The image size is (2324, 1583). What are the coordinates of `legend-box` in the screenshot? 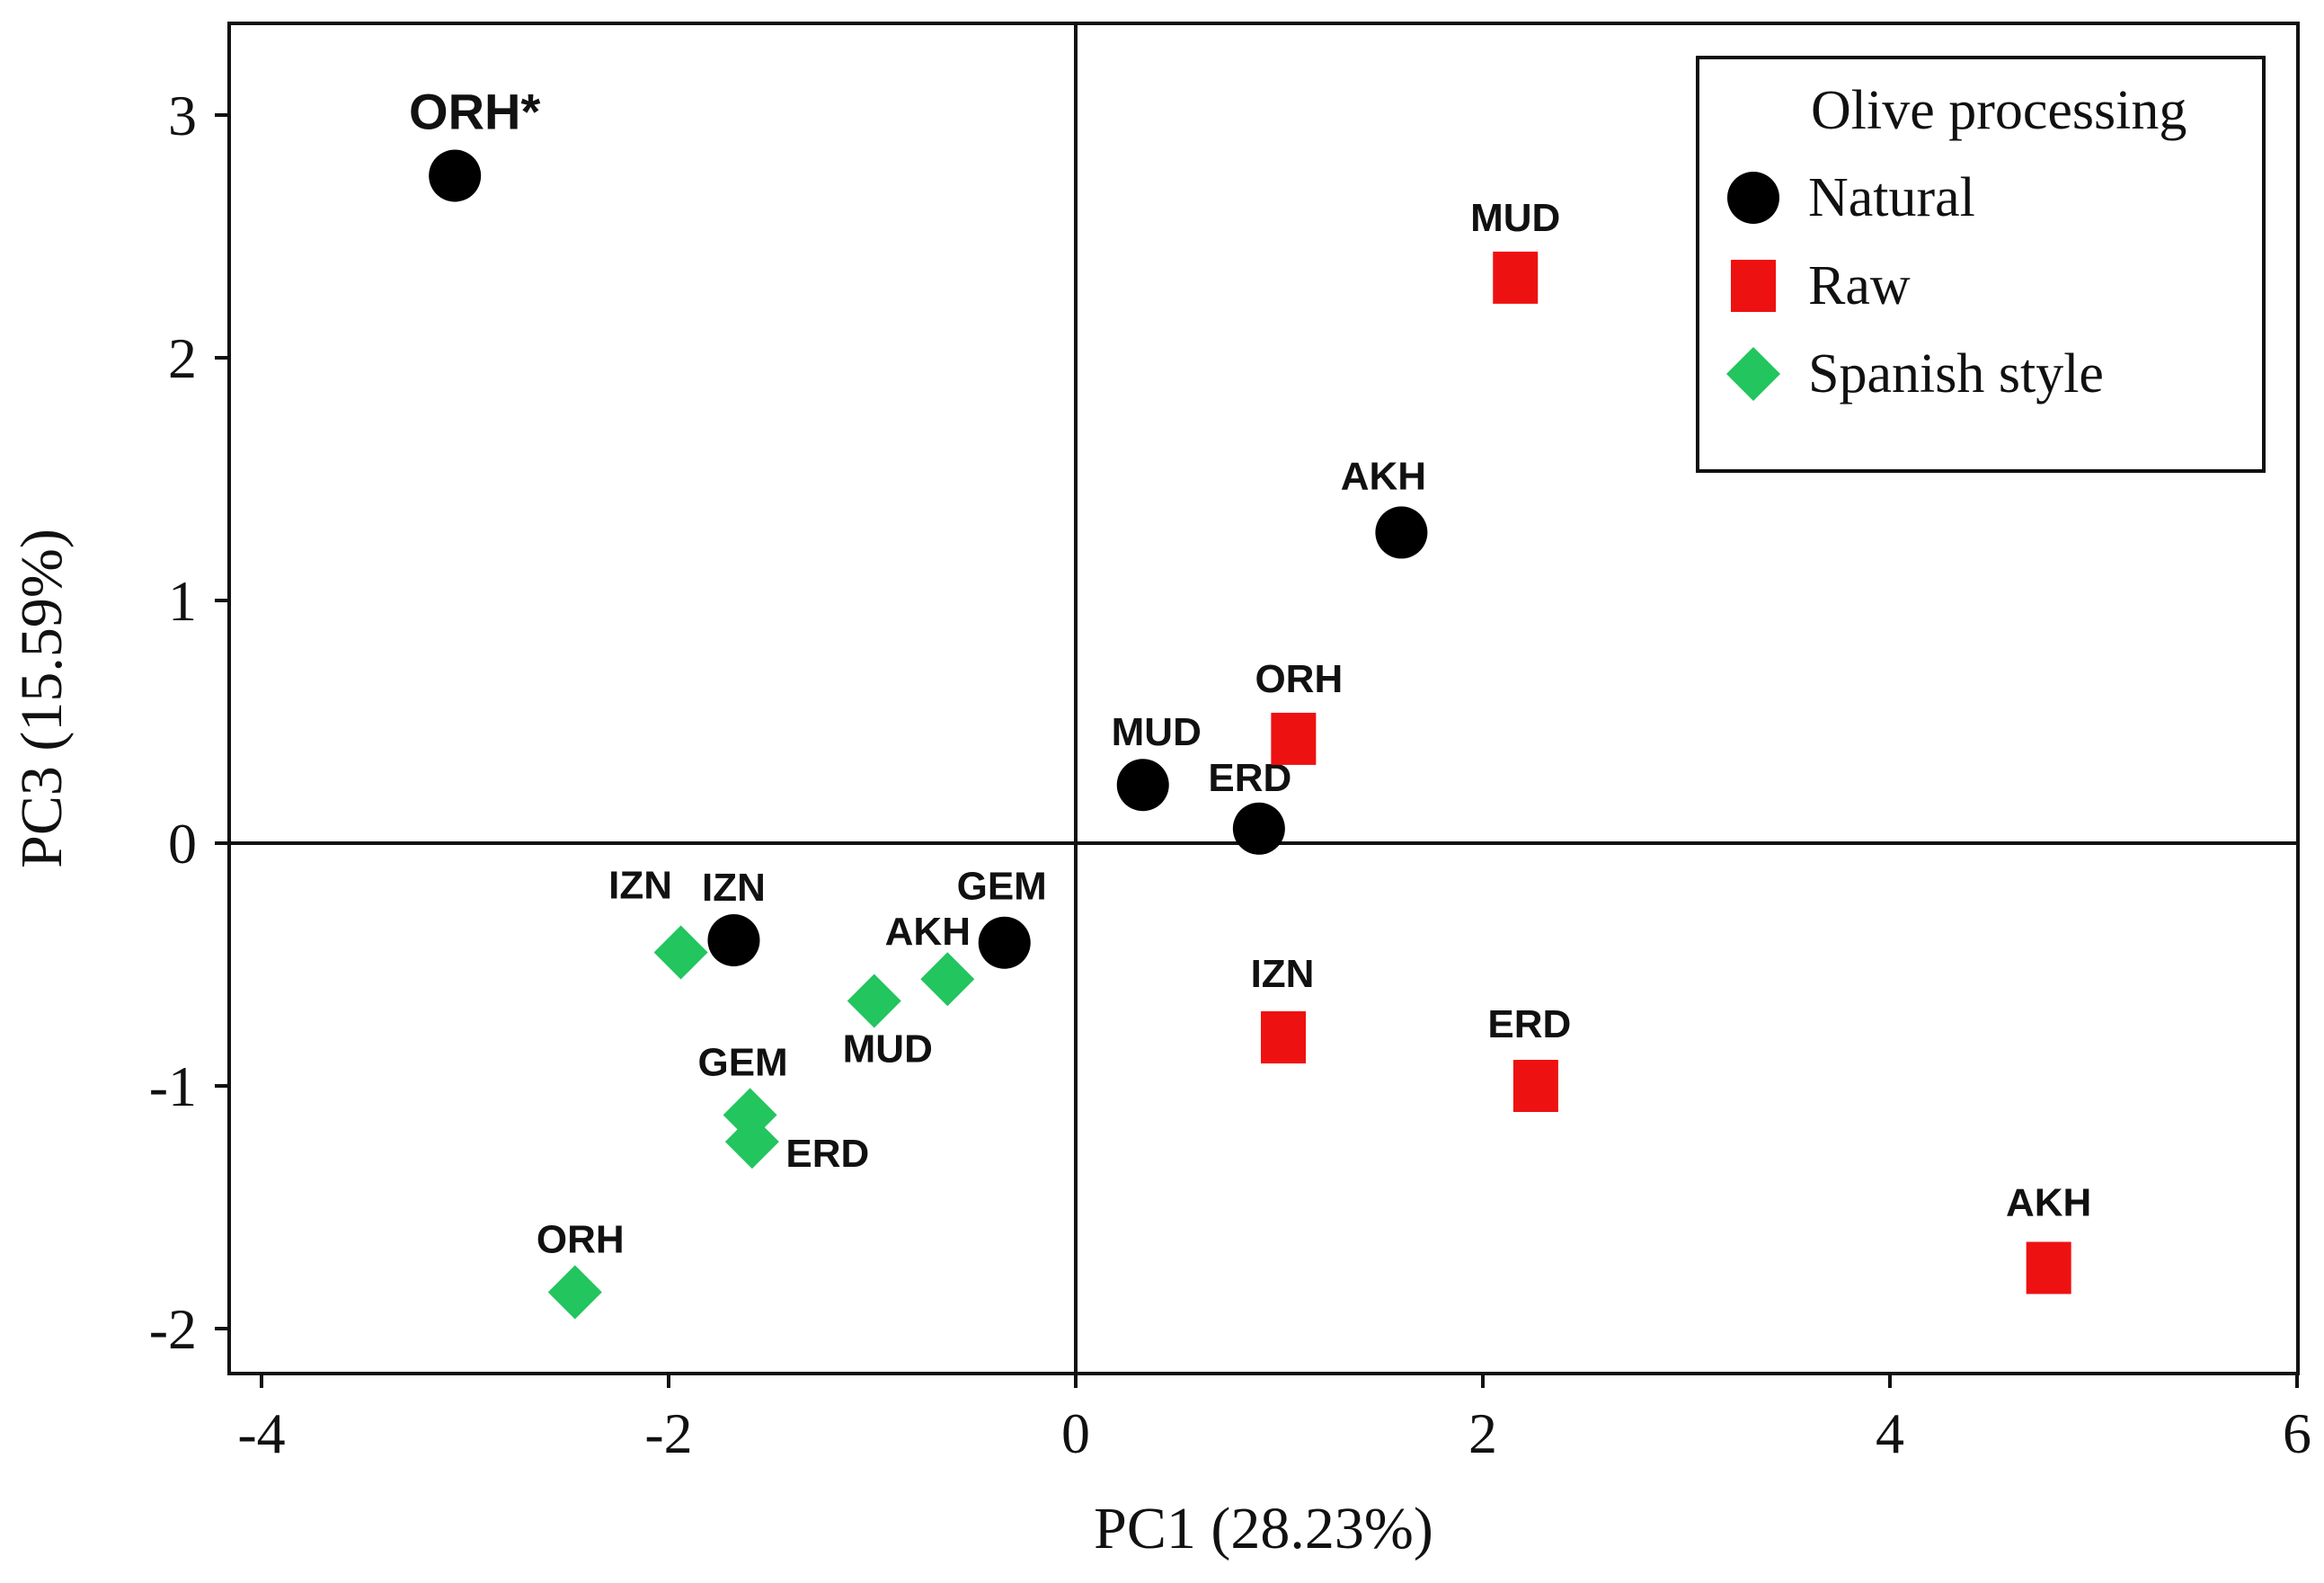 It's located at (1981, 264).